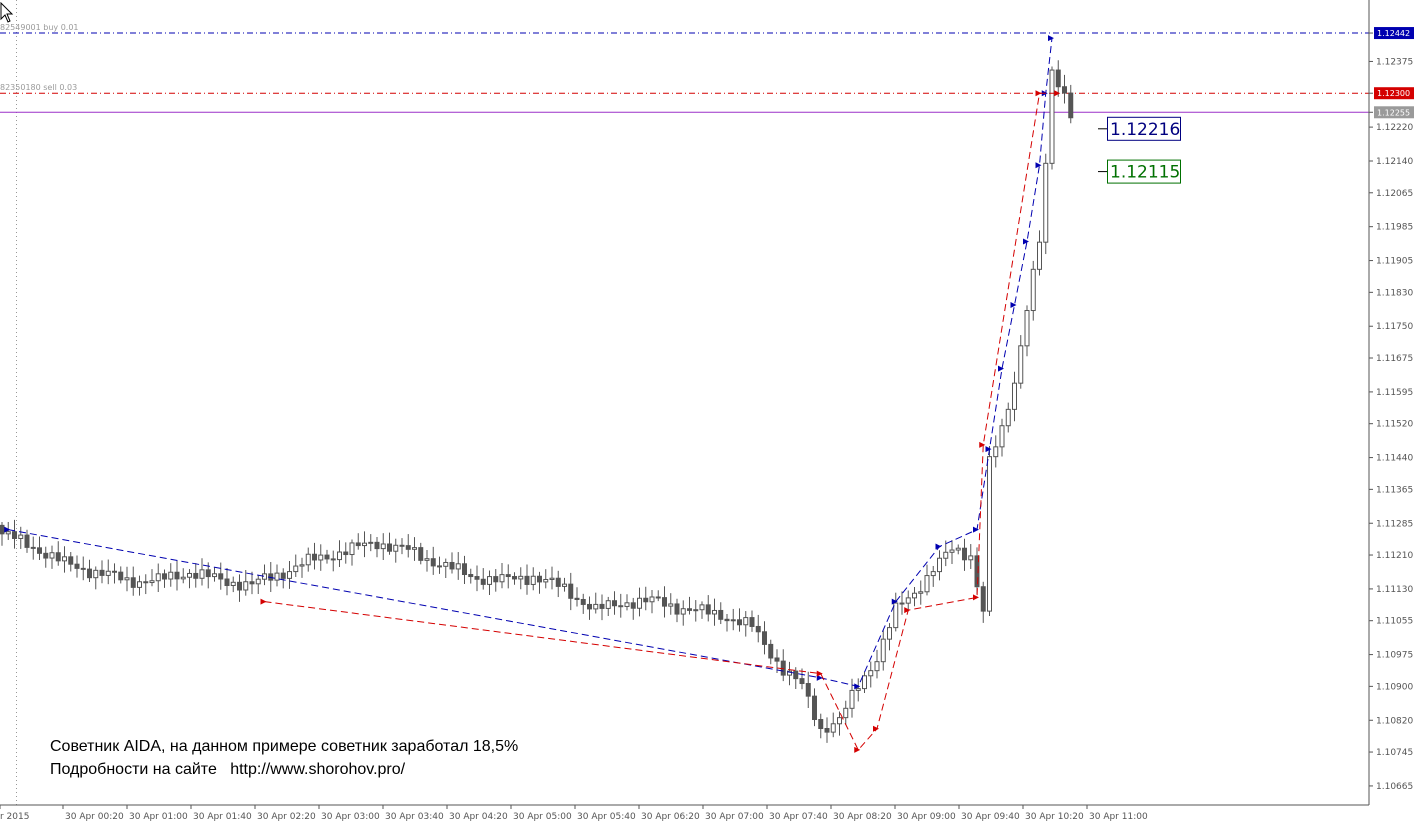  I want to click on price-tick-label: 1.11675, so click(1394, 359).